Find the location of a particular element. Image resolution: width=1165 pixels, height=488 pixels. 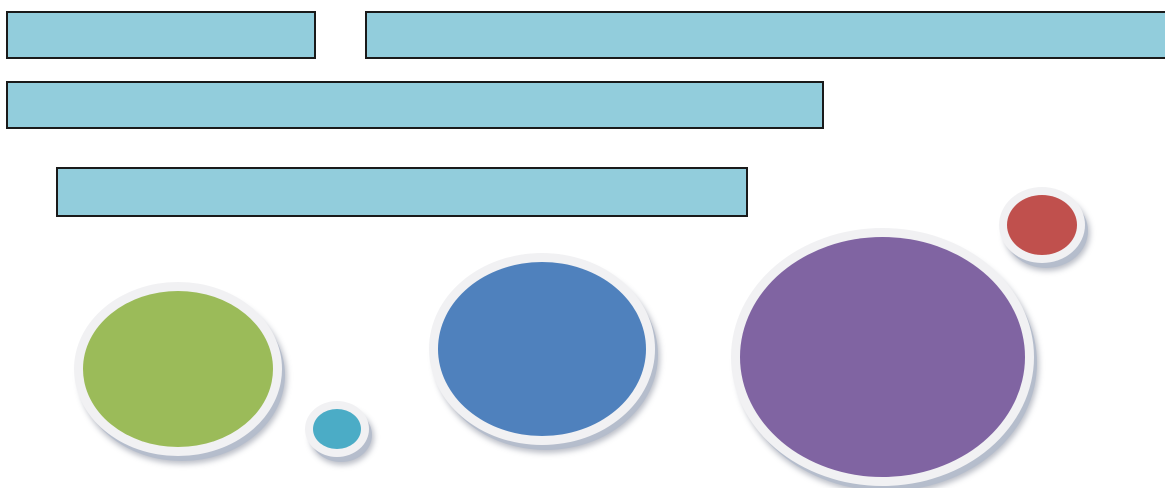

teal-circle-ring is located at coordinates (337, 429).